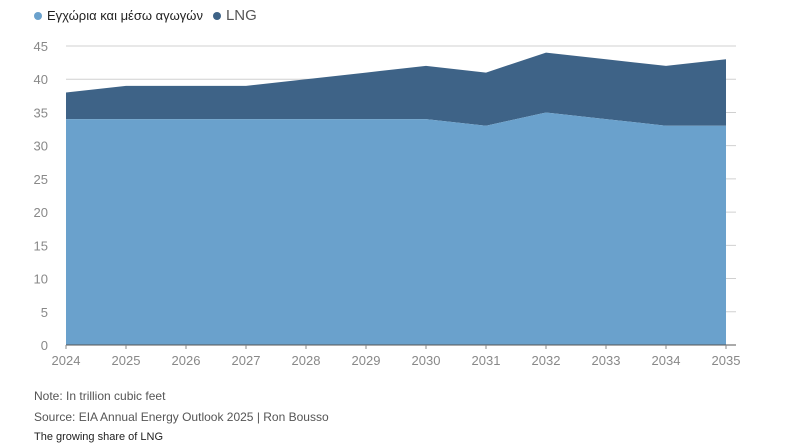 The width and height of the screenshot is (790, 448). What do you see at coordinates (41, 212) in the screenshot?
I see `y-tick-label-20: 20` at bounding box center [41, 212].